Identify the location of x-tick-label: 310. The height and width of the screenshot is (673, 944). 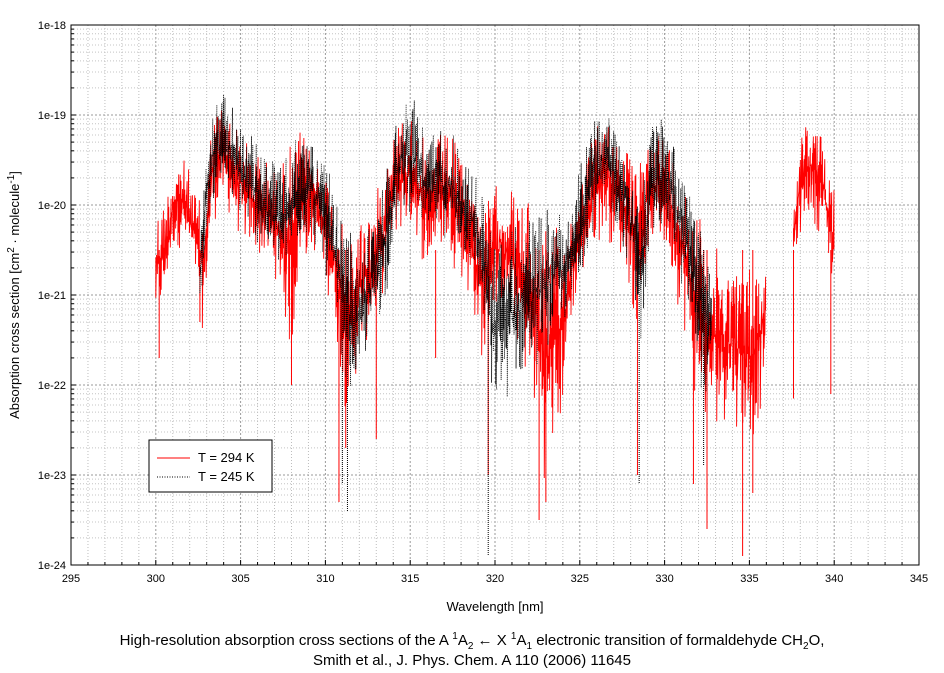
(325, 579).